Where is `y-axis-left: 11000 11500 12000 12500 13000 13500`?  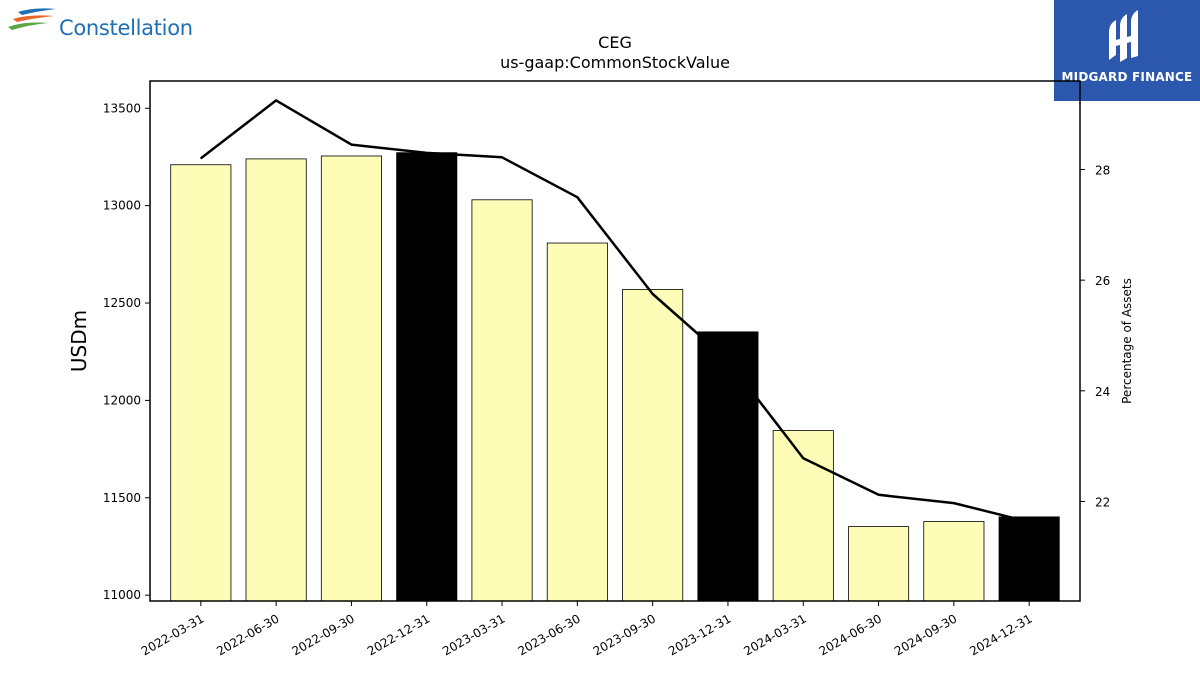
y-axis-left: 11000 11500 12000 12500 13000 13500 is located at coordinates (126, 351).